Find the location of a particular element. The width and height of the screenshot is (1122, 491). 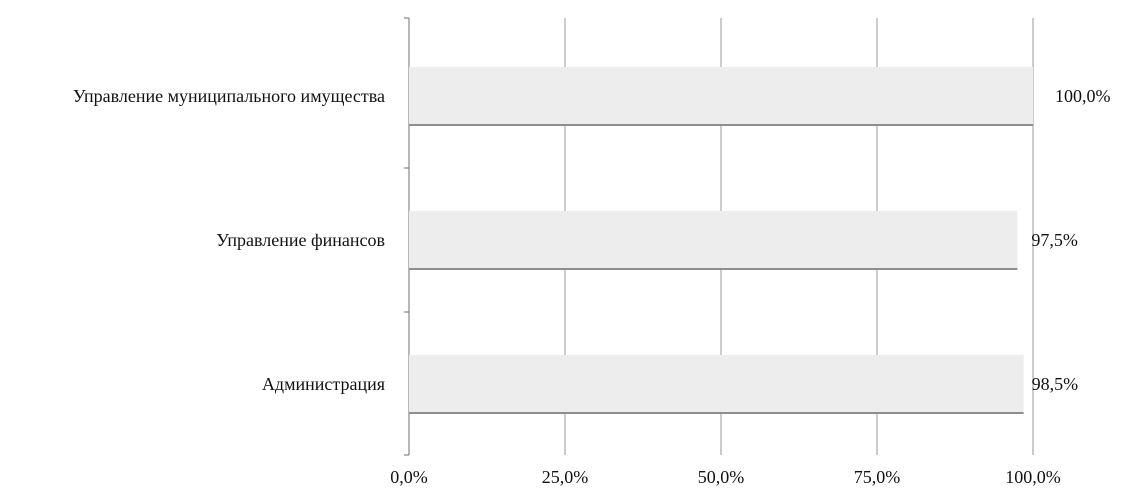

x-tick-label: 75,0% is located at coordinates (877, 477).